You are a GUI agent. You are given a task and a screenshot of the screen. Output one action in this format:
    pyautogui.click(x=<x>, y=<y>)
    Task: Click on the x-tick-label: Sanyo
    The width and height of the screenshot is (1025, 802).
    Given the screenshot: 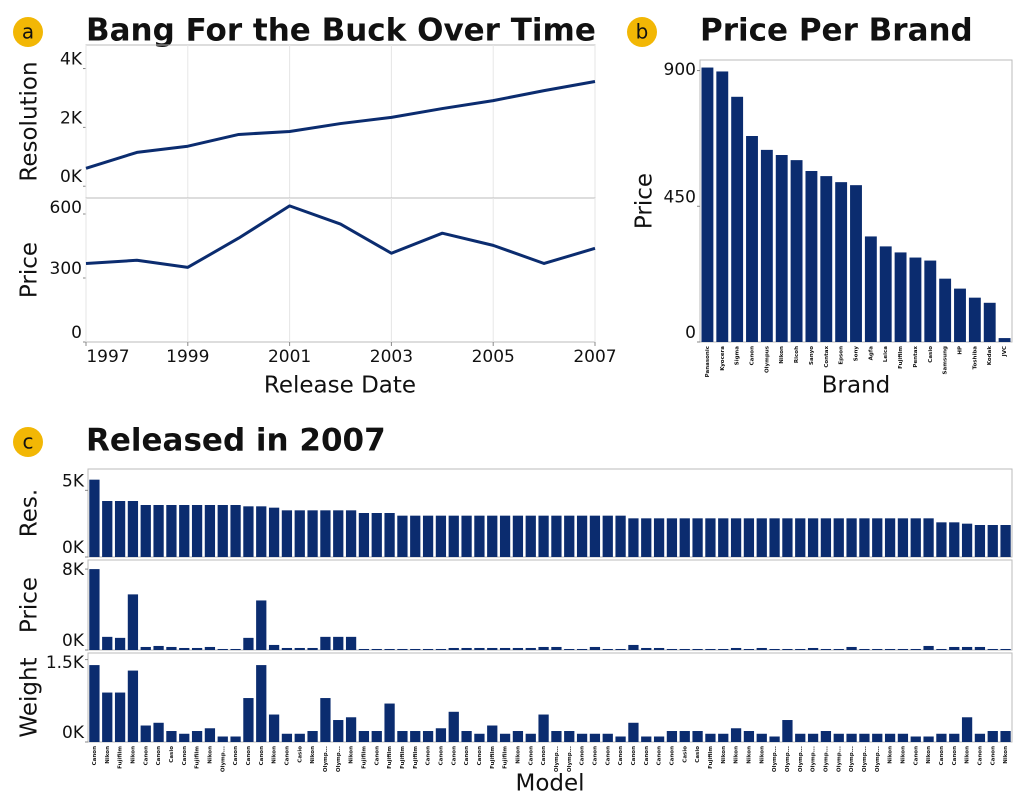 What is the action you would take?
    pyautogui.click(x=812, y=355)
    